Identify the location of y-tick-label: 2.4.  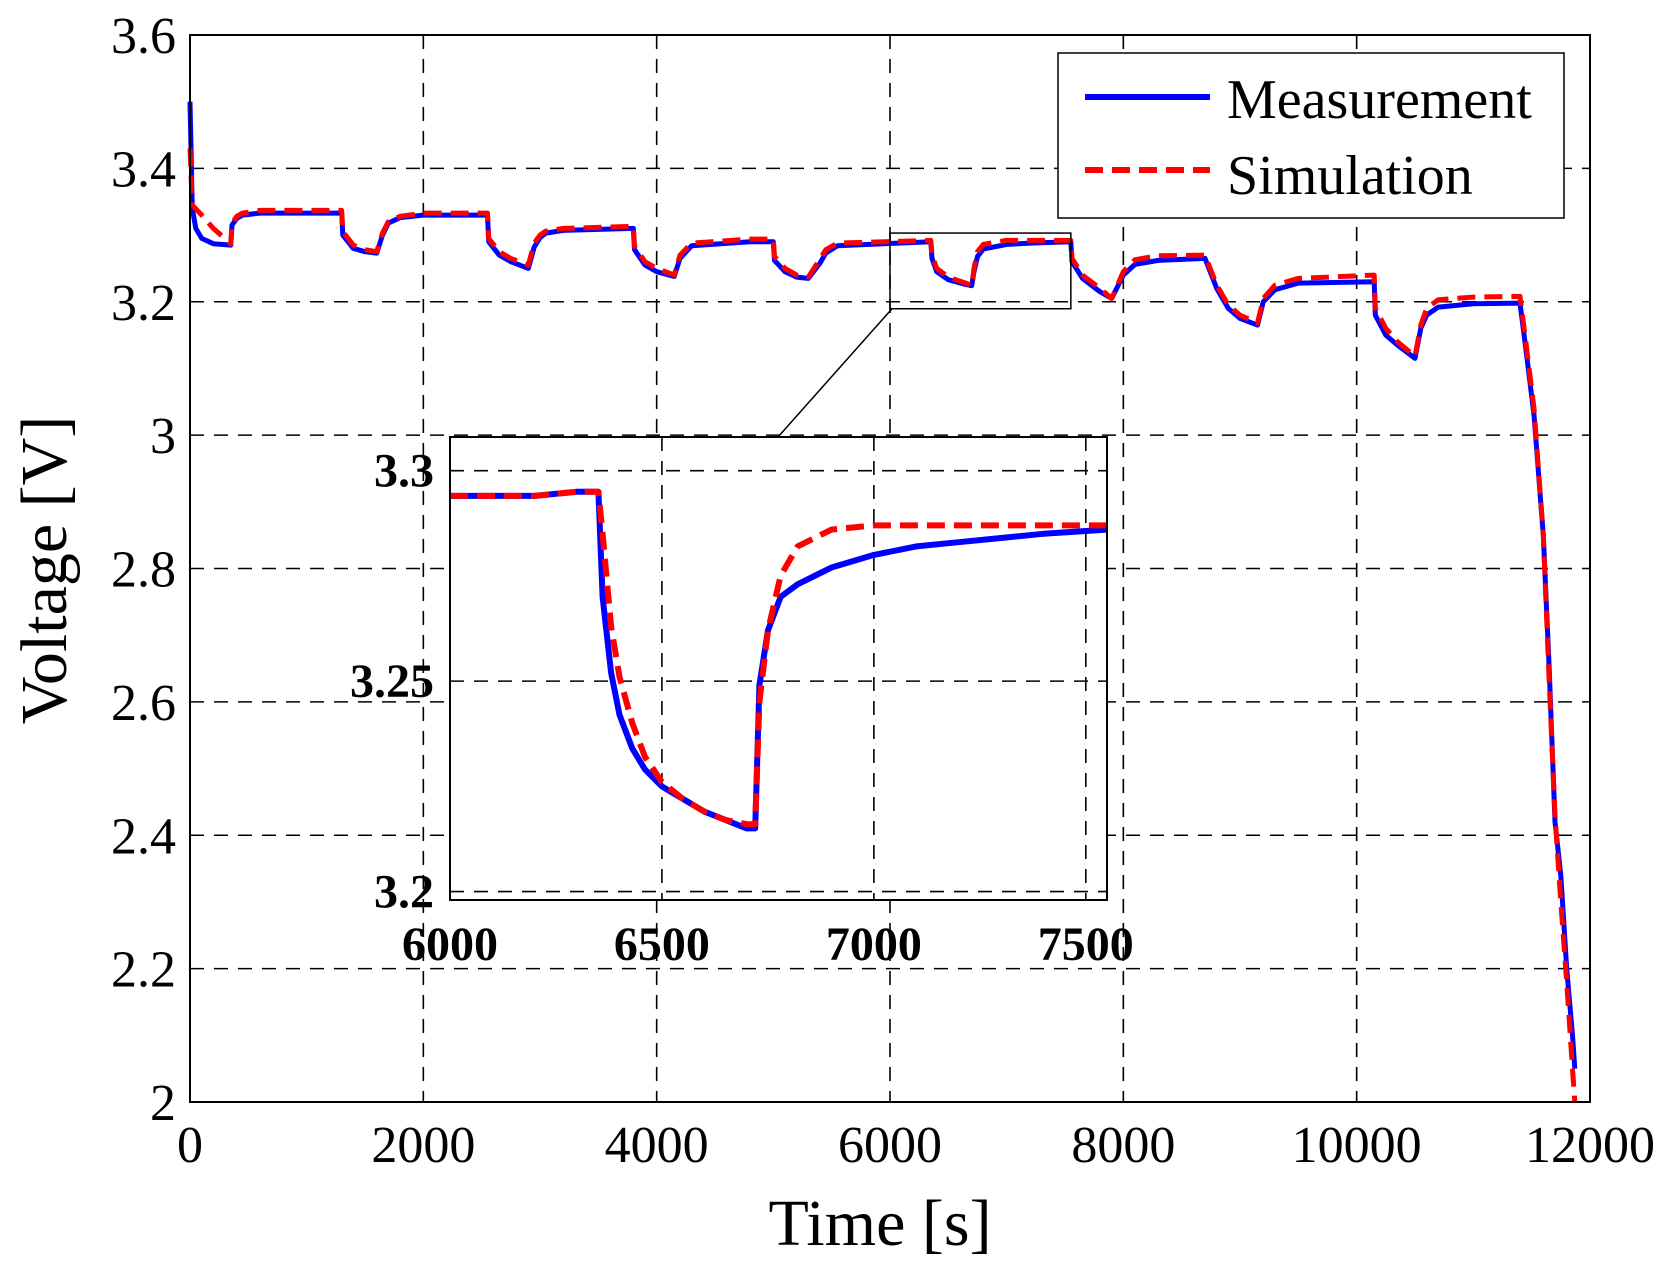
(143, 836).